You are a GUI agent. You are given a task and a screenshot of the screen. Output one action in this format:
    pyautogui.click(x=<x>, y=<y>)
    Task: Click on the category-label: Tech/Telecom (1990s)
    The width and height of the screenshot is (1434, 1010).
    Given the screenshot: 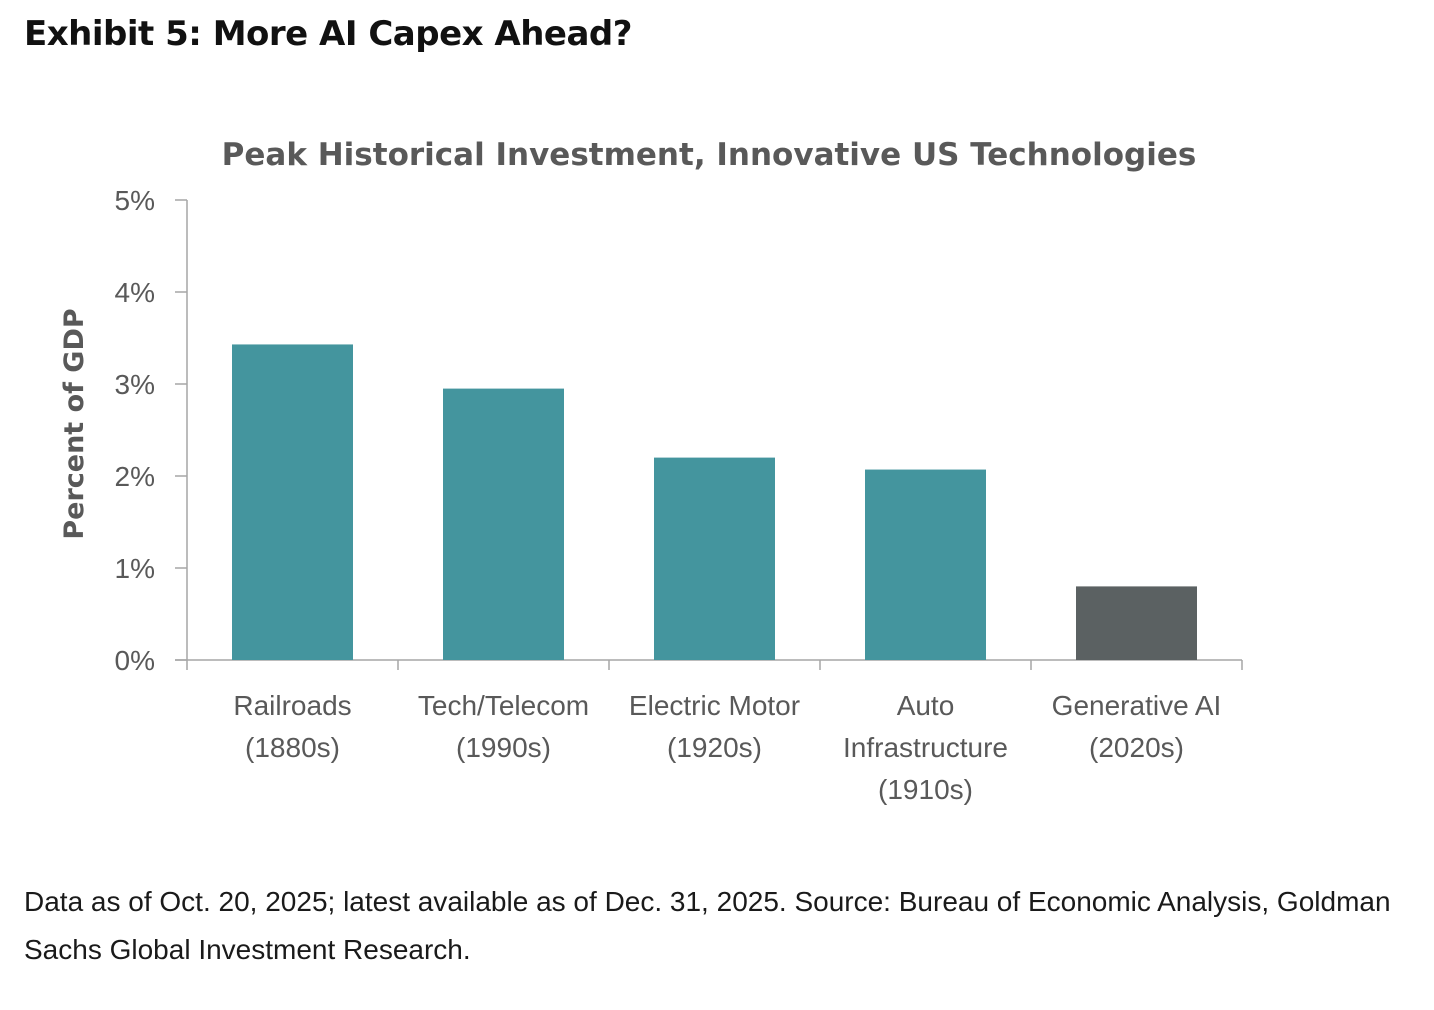 What is the action you would take?
    pyautogui.click(x=503, y=726)
    